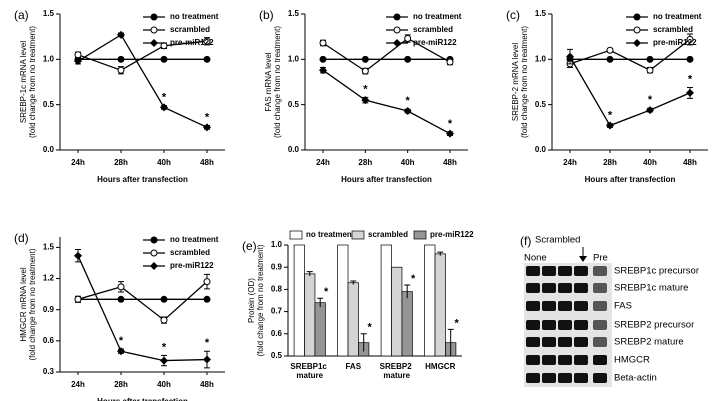 Image resolution: width=718 pixels, height=401 pixels. Describe the element at coordinates (309, 274) in the screenshot. I see `error-bar` at that location.